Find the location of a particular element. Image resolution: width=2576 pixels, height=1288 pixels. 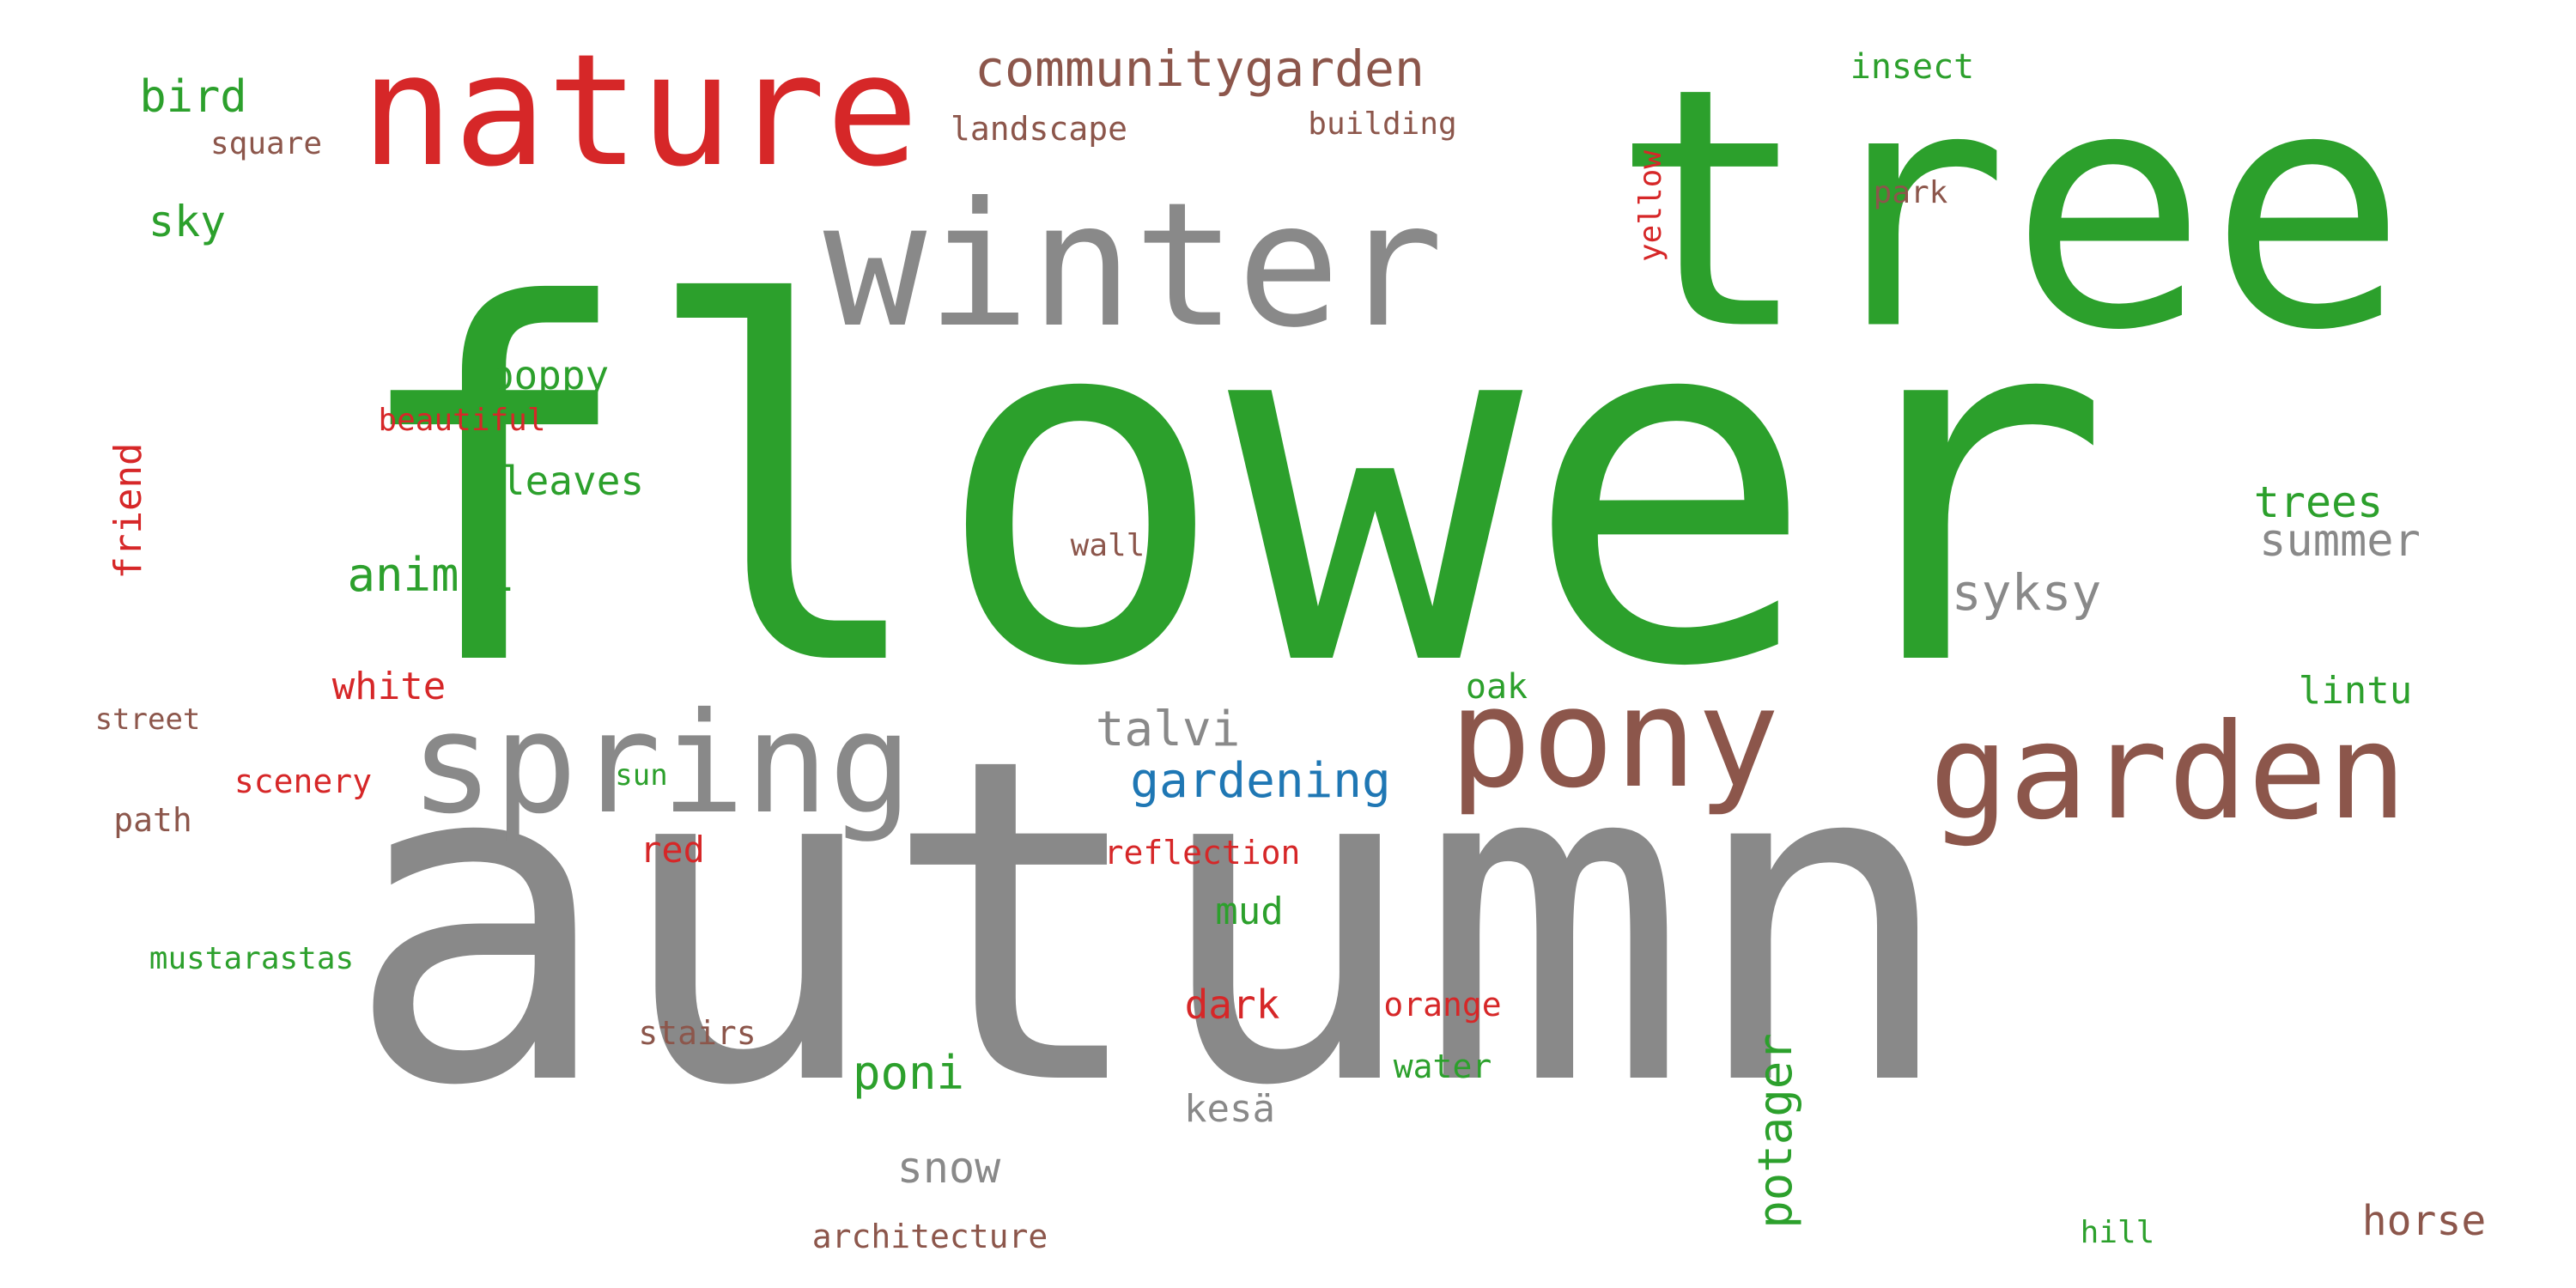

word-mustarastas: mustarastas is located at coordinates (252, 958).